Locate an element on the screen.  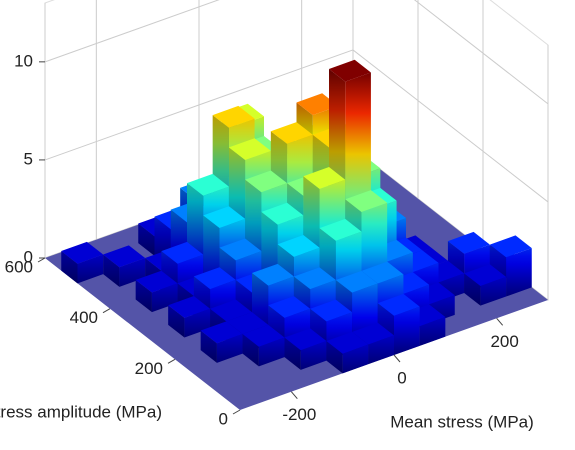
y-tick-label: 600 is located at coordinates (19, 266).